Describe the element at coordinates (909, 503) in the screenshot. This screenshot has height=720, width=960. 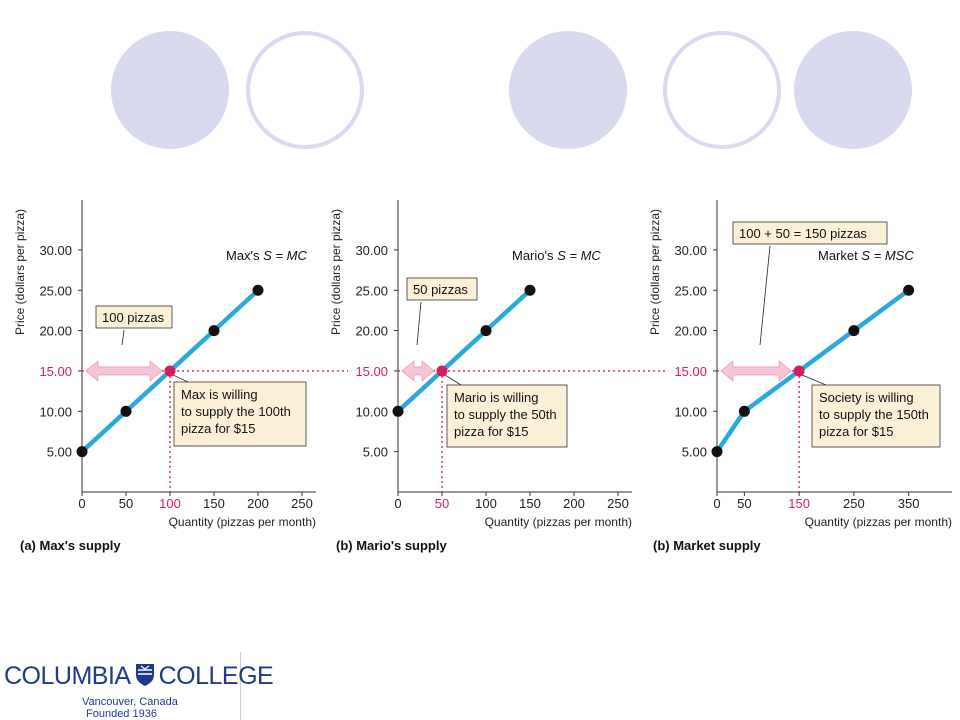
I see `x-tick-label: 350` at that location.